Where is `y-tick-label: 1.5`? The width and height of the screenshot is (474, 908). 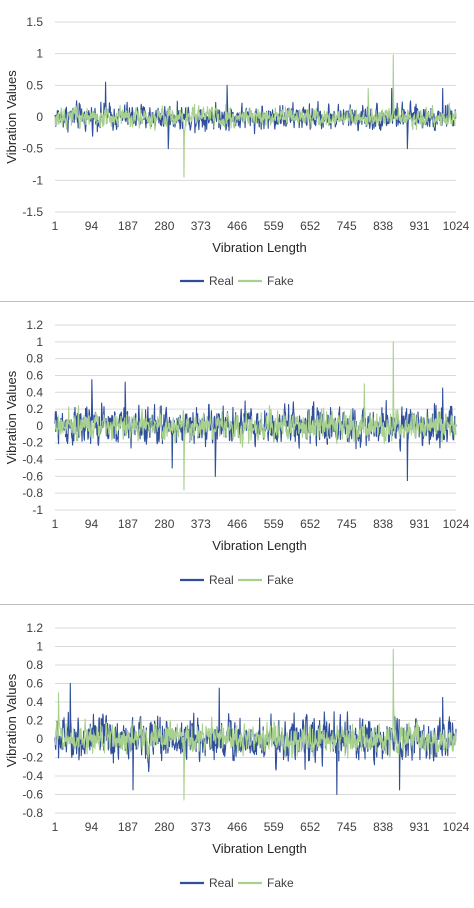 y-tick-label: 1.5 is located at coordinates (34, 22).